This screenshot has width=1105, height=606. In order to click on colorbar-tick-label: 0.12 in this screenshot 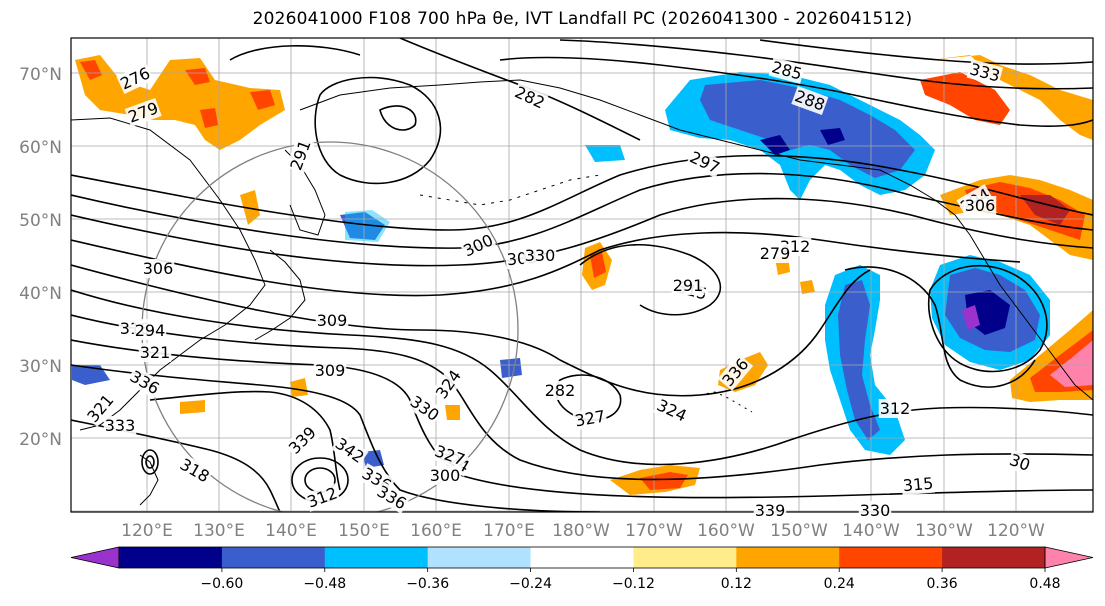, I will do `click(736, 584)`.